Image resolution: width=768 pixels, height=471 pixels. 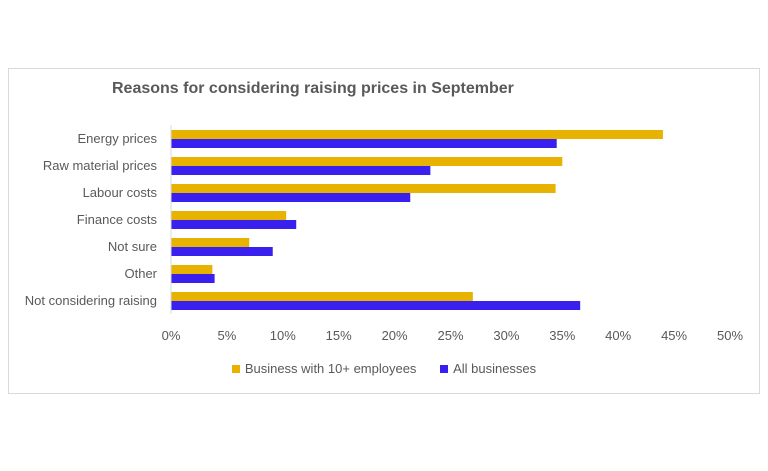 What do you see at coordinates (674, 335) in the screenshot?
I see `x-tick-label: 45%` at bounding box center [674, 335].